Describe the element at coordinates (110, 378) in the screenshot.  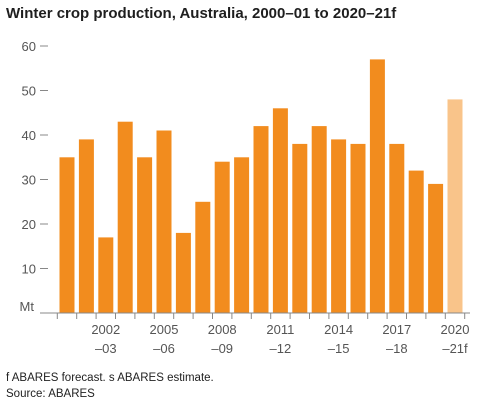
I see `footnote: f ABARES forecast. s ABARES estimate.` at that location.